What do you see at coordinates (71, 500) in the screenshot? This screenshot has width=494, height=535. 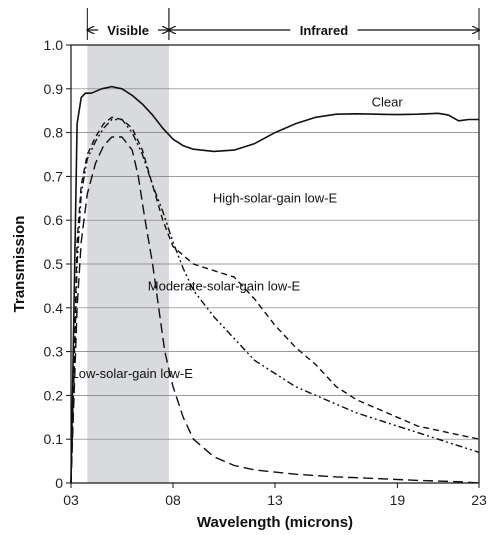 I see `x-tick-label-0: 03` at bounding box center [71, 500].